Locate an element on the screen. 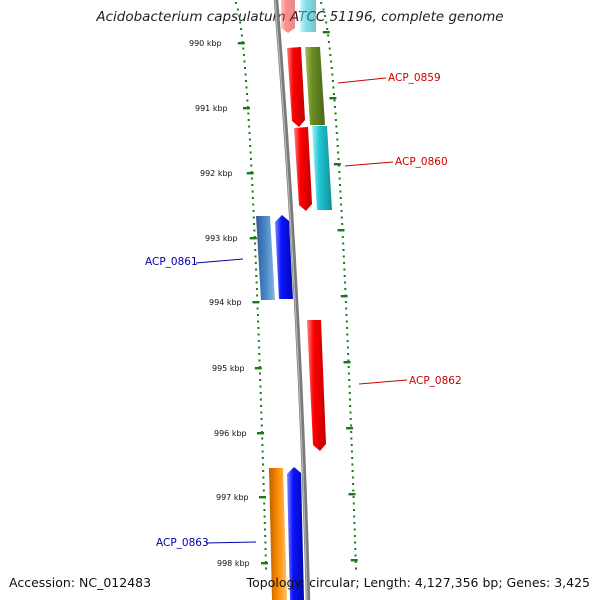 This screenshot has width=600, height=600. gene-label-acp-0861: ACP_0861 is located at coordinates (171, 262).